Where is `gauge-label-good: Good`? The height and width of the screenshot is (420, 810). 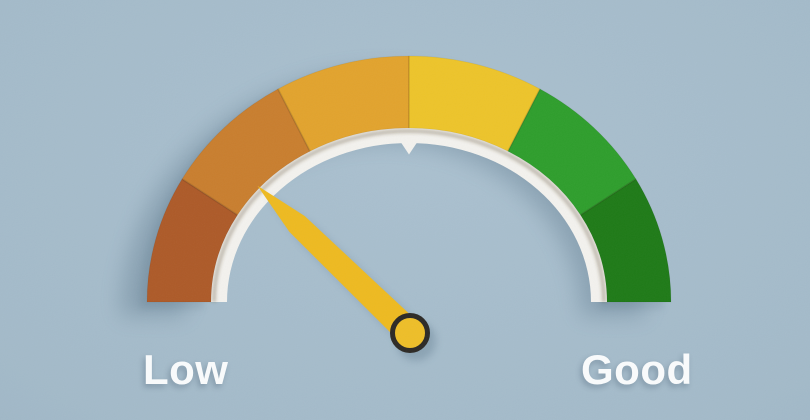 gauge-label-good: Good is located at coordinates (637, 369).